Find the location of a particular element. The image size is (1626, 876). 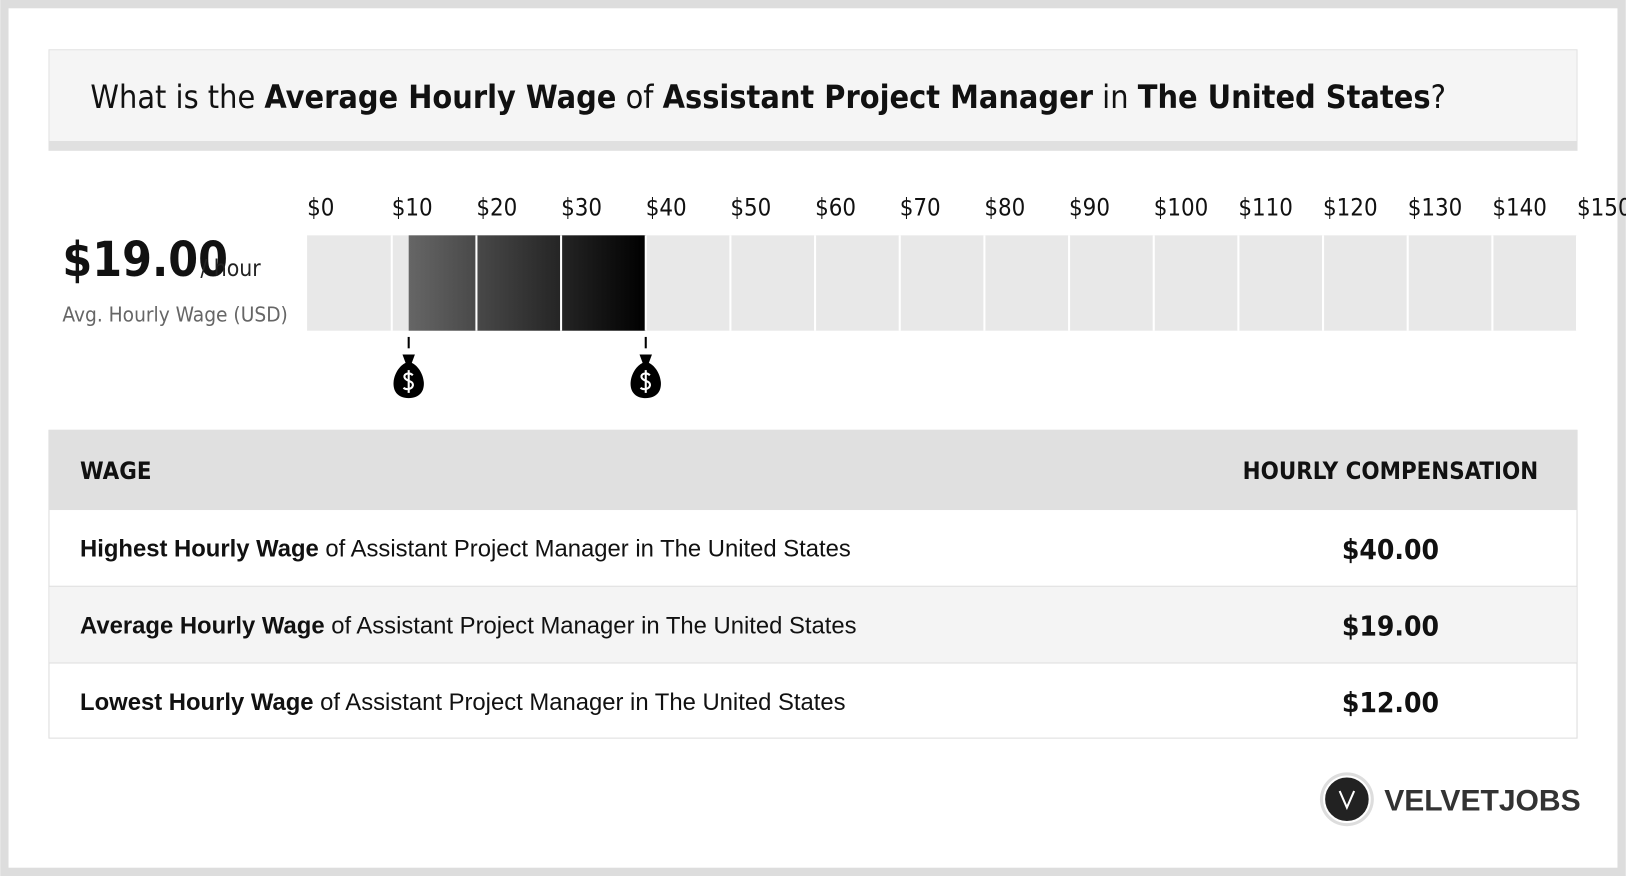

scale-tick-label: $20 is located at coordinates (496, 208).